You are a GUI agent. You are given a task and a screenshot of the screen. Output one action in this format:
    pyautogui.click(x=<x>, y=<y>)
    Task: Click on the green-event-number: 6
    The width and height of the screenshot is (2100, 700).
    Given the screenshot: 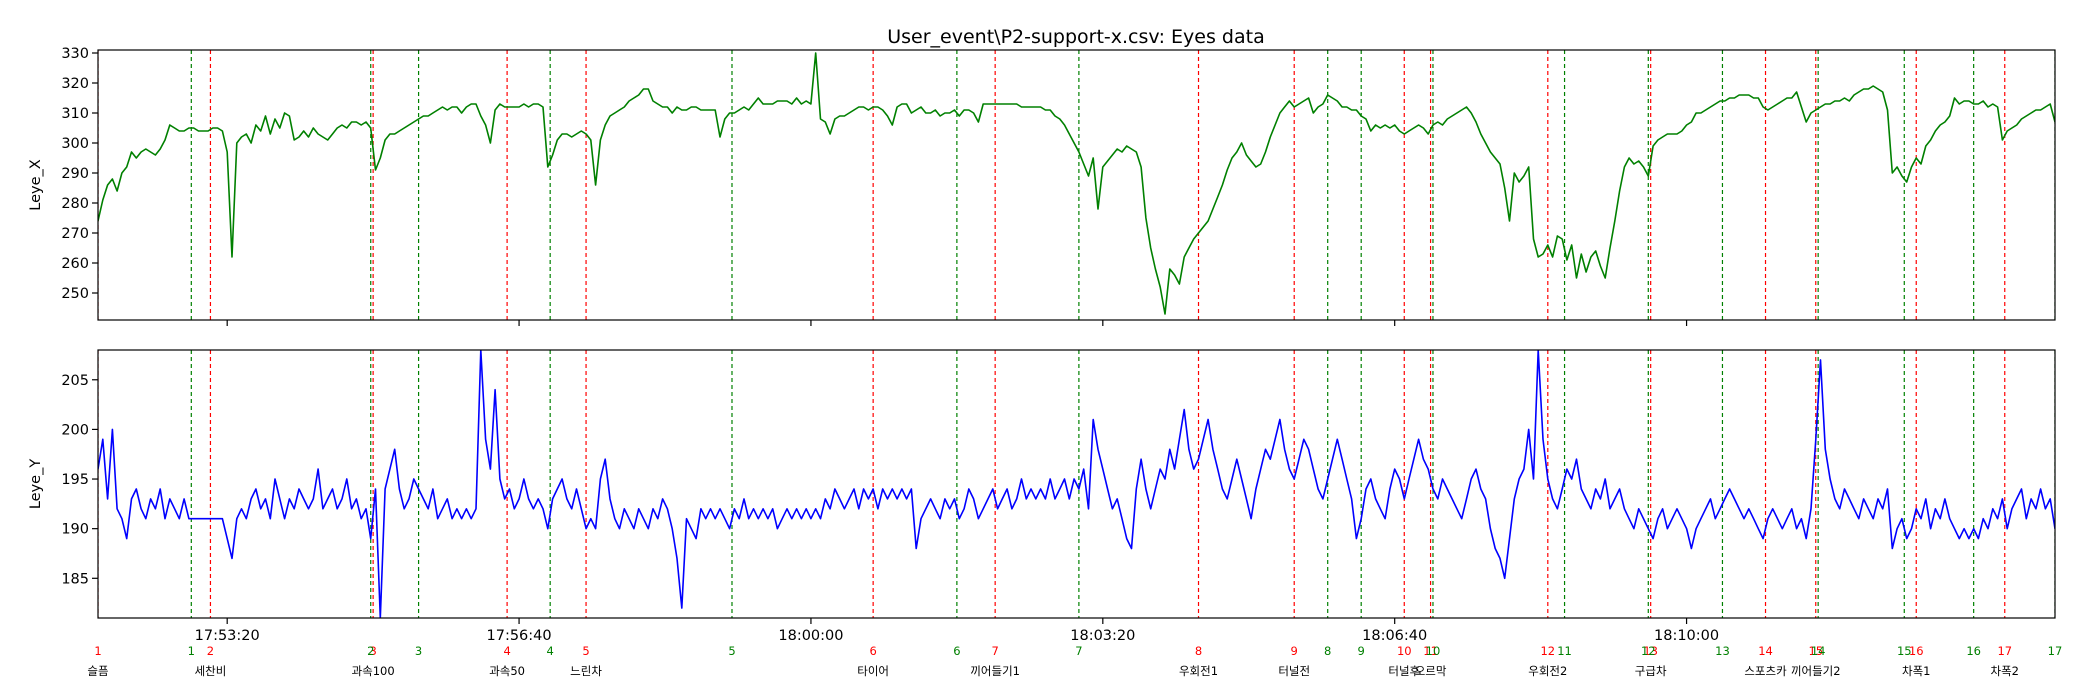 What is the action you would take?
    pyautogui.click(x=956, y=651)
    